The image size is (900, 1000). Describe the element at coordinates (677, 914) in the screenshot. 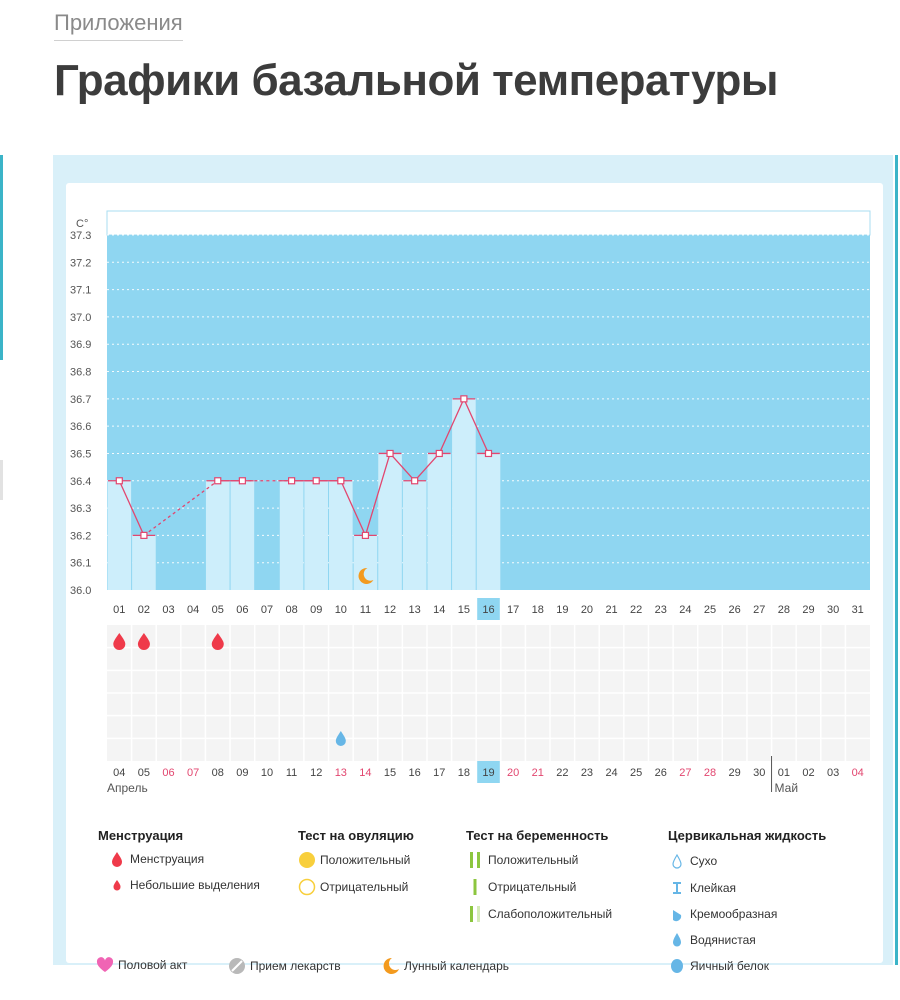

I see `half-drop-icon` at that location.